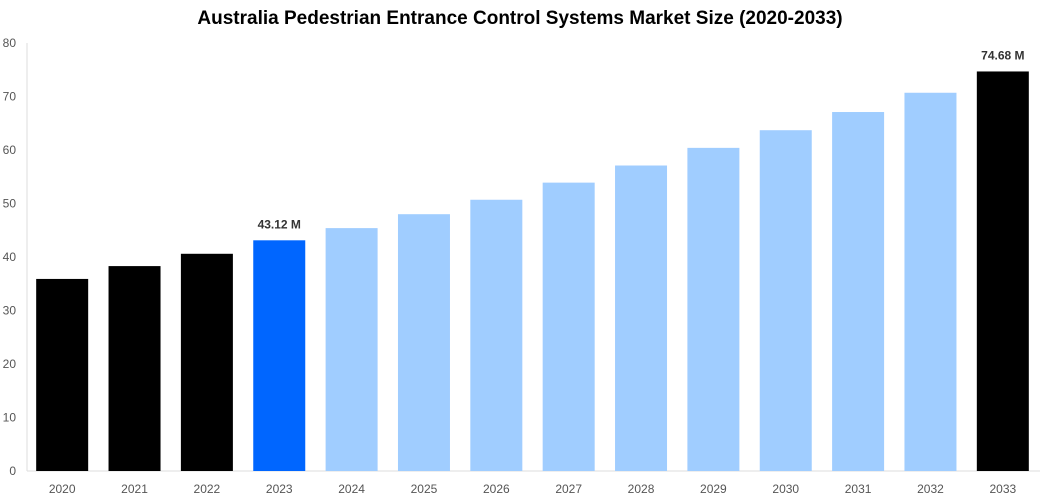 This screenshot has width=1040, height=500. What do you see at coordinates (134, 489) in the screenshot?
I see `x-tick-label: 2021` at bounding box center [134, 489].